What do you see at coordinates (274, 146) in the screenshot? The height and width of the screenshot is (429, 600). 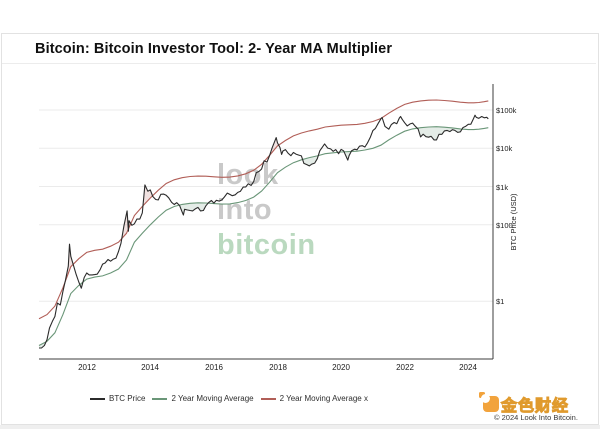 I see `sell-zone-fill` at bounding box center [274, 146].